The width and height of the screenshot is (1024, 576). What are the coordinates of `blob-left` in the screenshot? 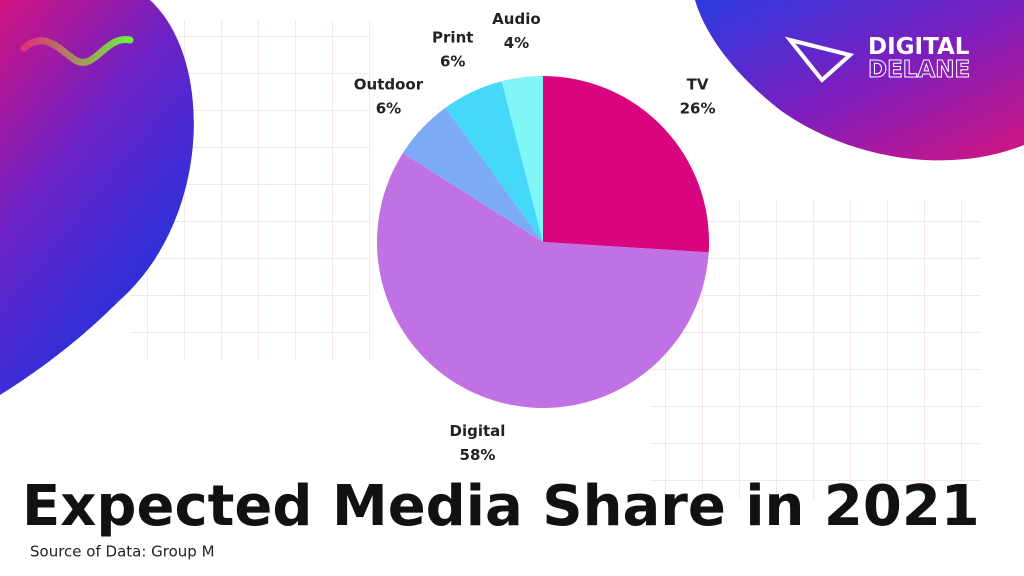 It's located at (97, 197).